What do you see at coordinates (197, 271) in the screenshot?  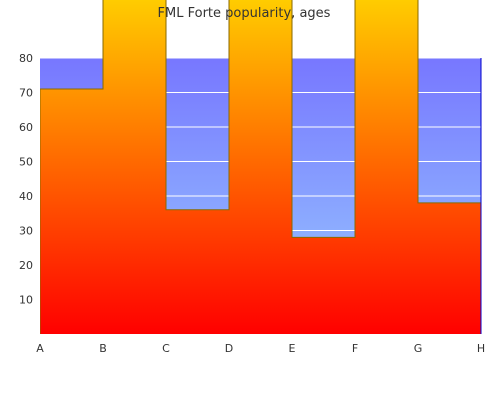 I see `area-step-C` at bounding box center [197, 271].